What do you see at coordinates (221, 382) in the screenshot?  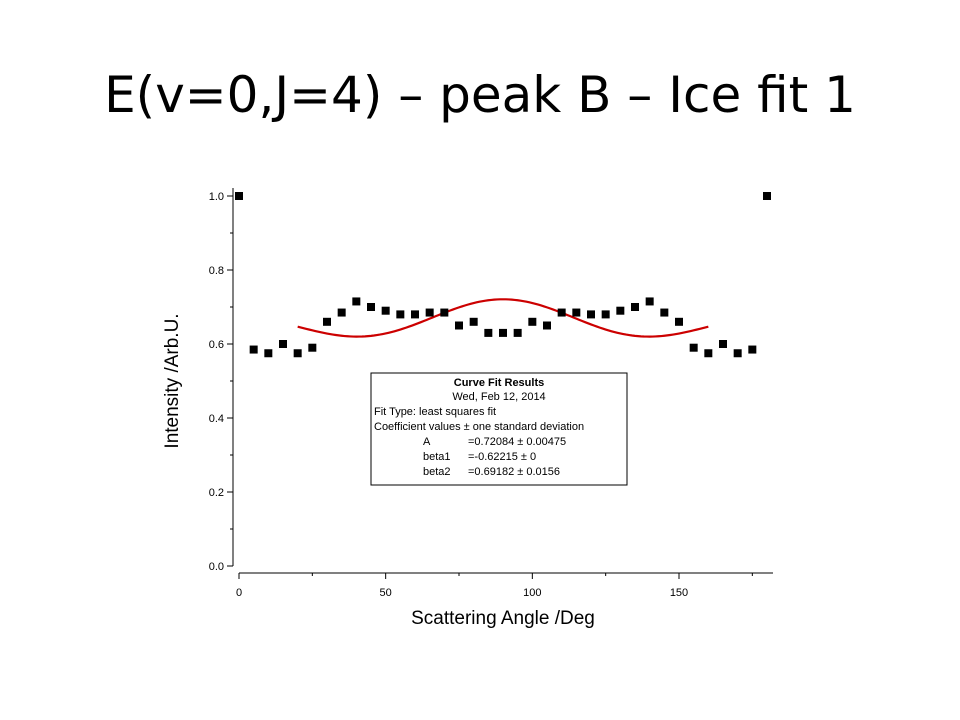 I see `y-ticks: 0.0 0.2 0.4 0.6 0.8 1.0` at bounding box center [221, 382].